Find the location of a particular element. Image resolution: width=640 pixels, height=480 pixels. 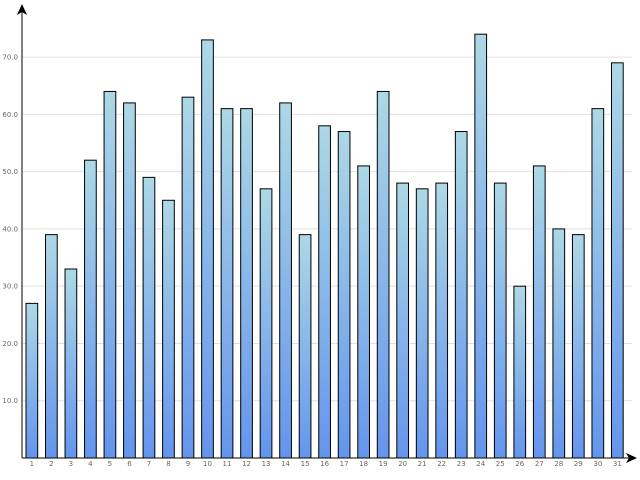

x-axis-arrow-icon is located at coordinates (631, 458).